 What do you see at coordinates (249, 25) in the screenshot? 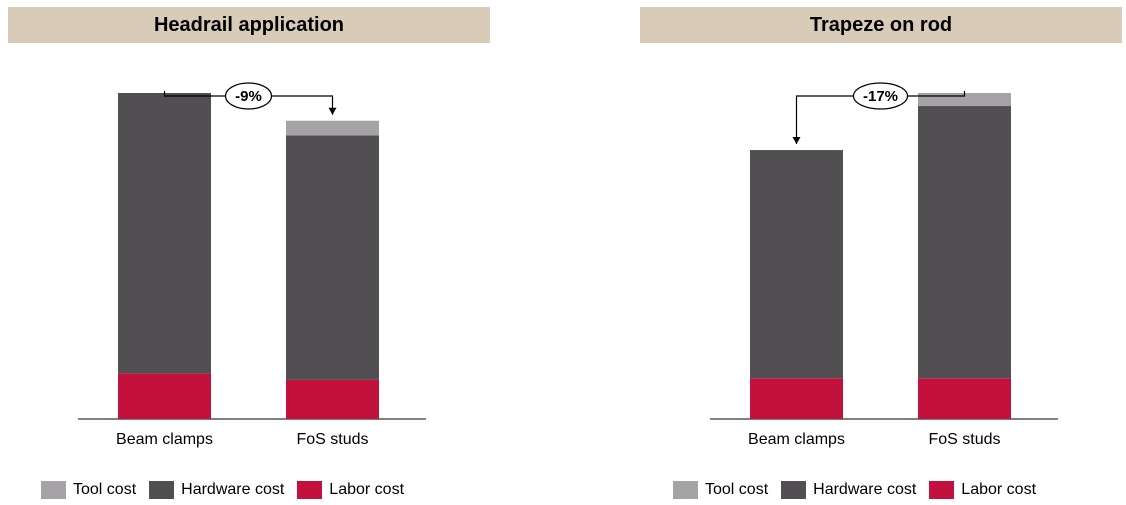
I see `chart-title: Headrail application` at bounding box center [249, 25].